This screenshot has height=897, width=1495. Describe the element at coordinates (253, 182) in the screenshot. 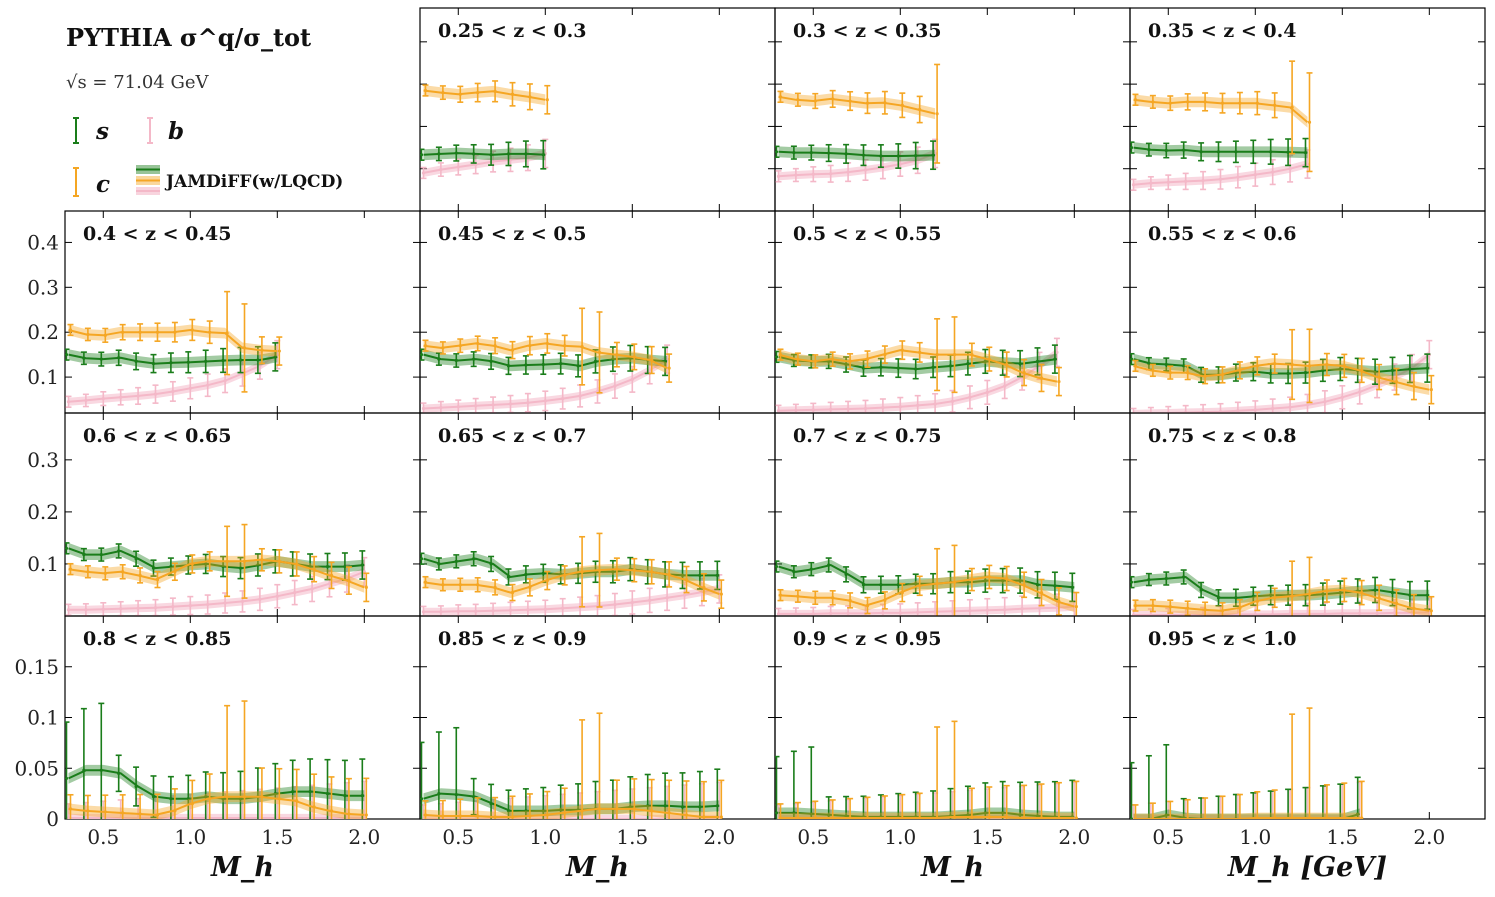

I see `legend-model-label: JAMDiFF(w/LQCD)` at that location.